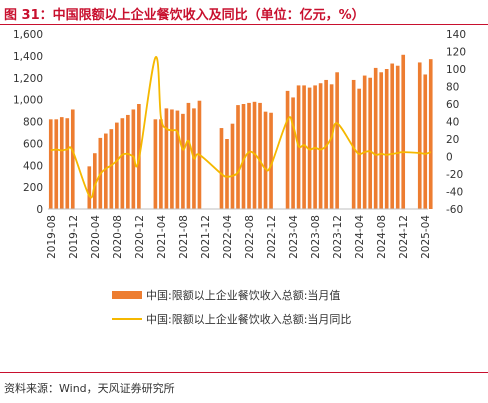 The width and height of the screenshot is (488, 403). What do you see at coordinates (454, 193) in the screenshot?
I see `y-right-tick-label: -40` at bounding box center [454, 193].